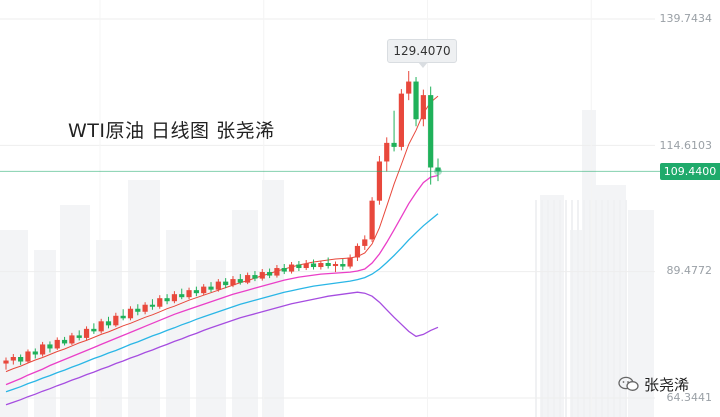 The height and width of the screenshot is (417, 720). What do you see at coordinates (628, 383) in the screenshot?
I see `wechat-icon` at bounding box center [628, 383].